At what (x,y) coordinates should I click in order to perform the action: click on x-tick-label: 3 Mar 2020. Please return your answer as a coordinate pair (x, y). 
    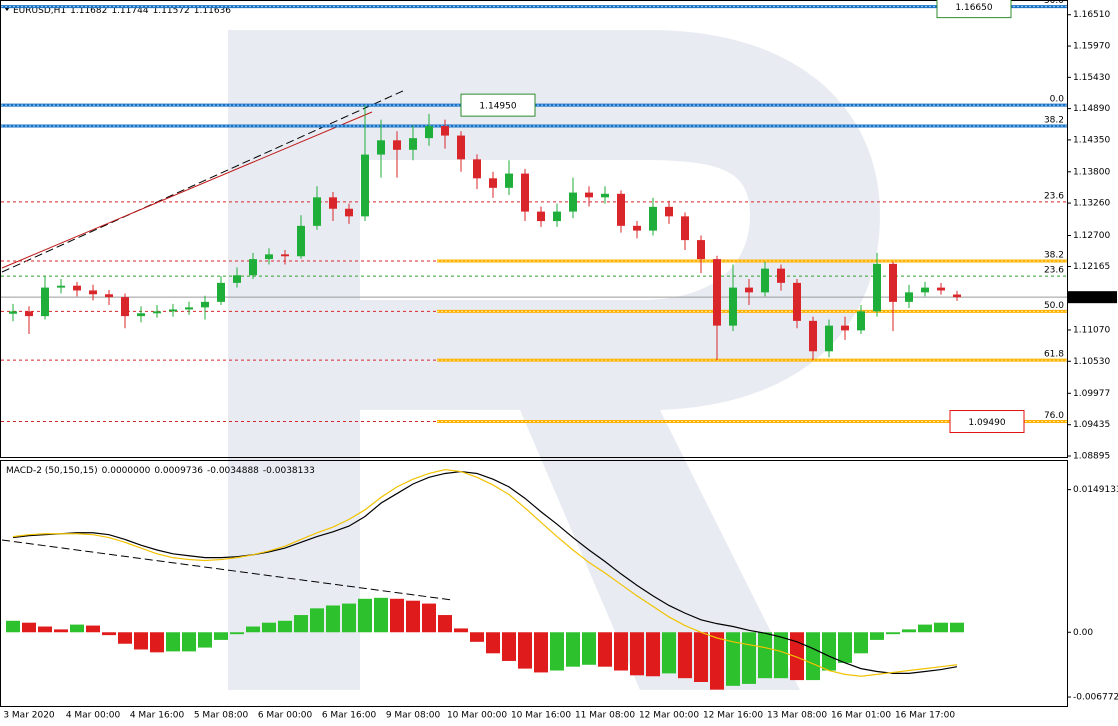
    Looking at the image, I should click on (29, 716).